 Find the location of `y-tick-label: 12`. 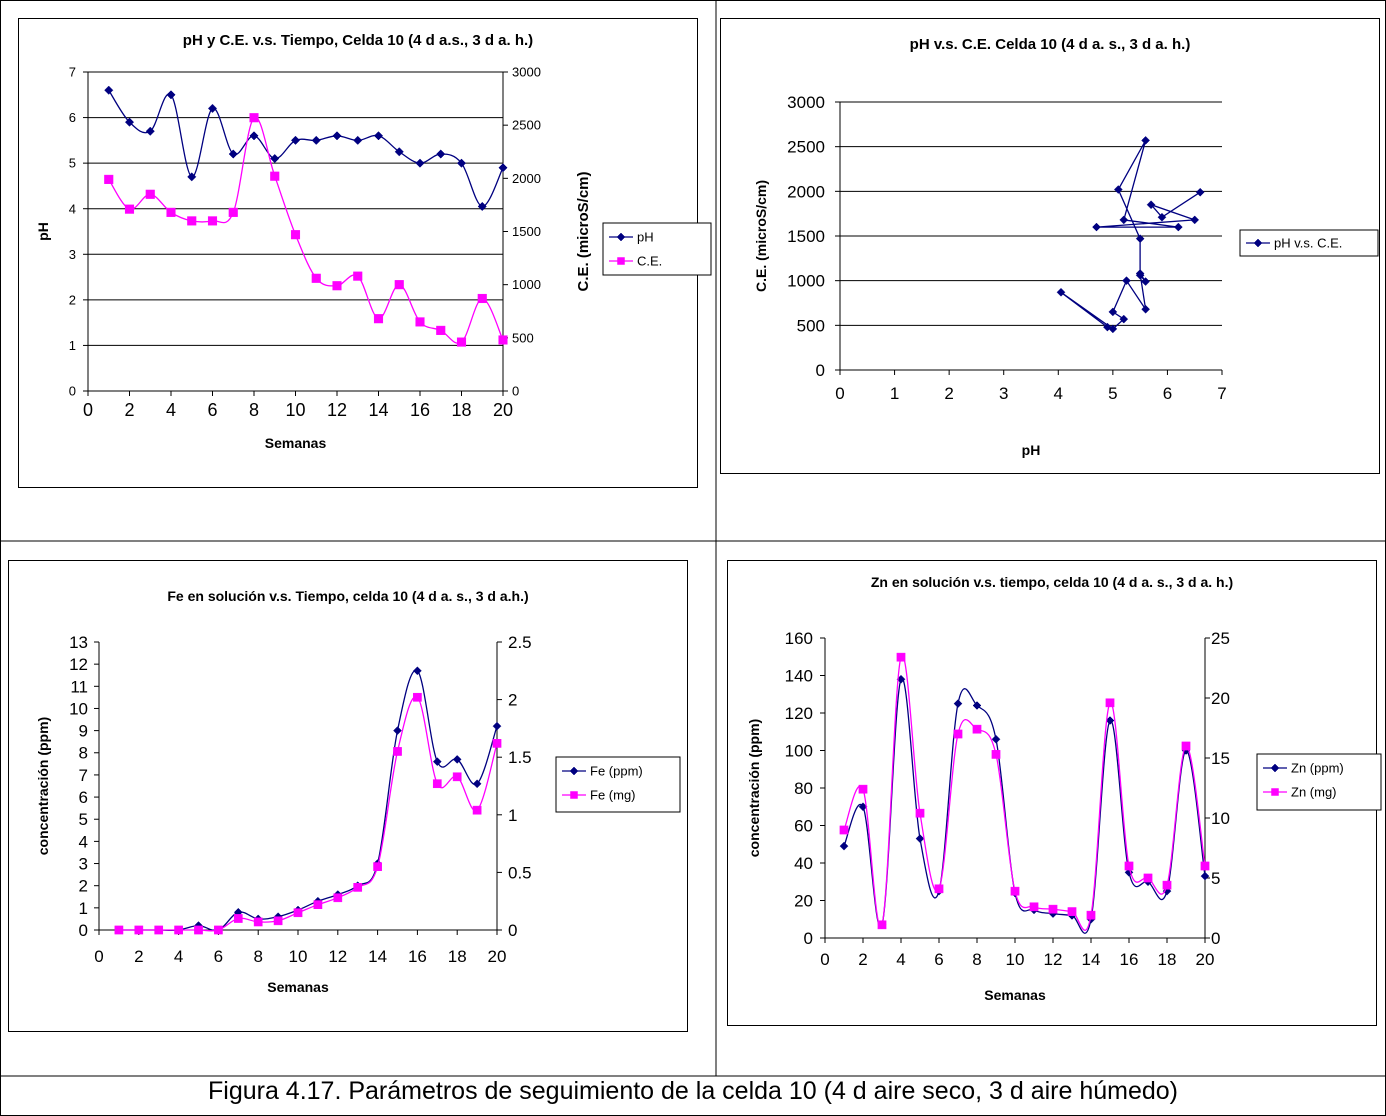

y-tick-label: 12 is located at coordinates (78, 664).